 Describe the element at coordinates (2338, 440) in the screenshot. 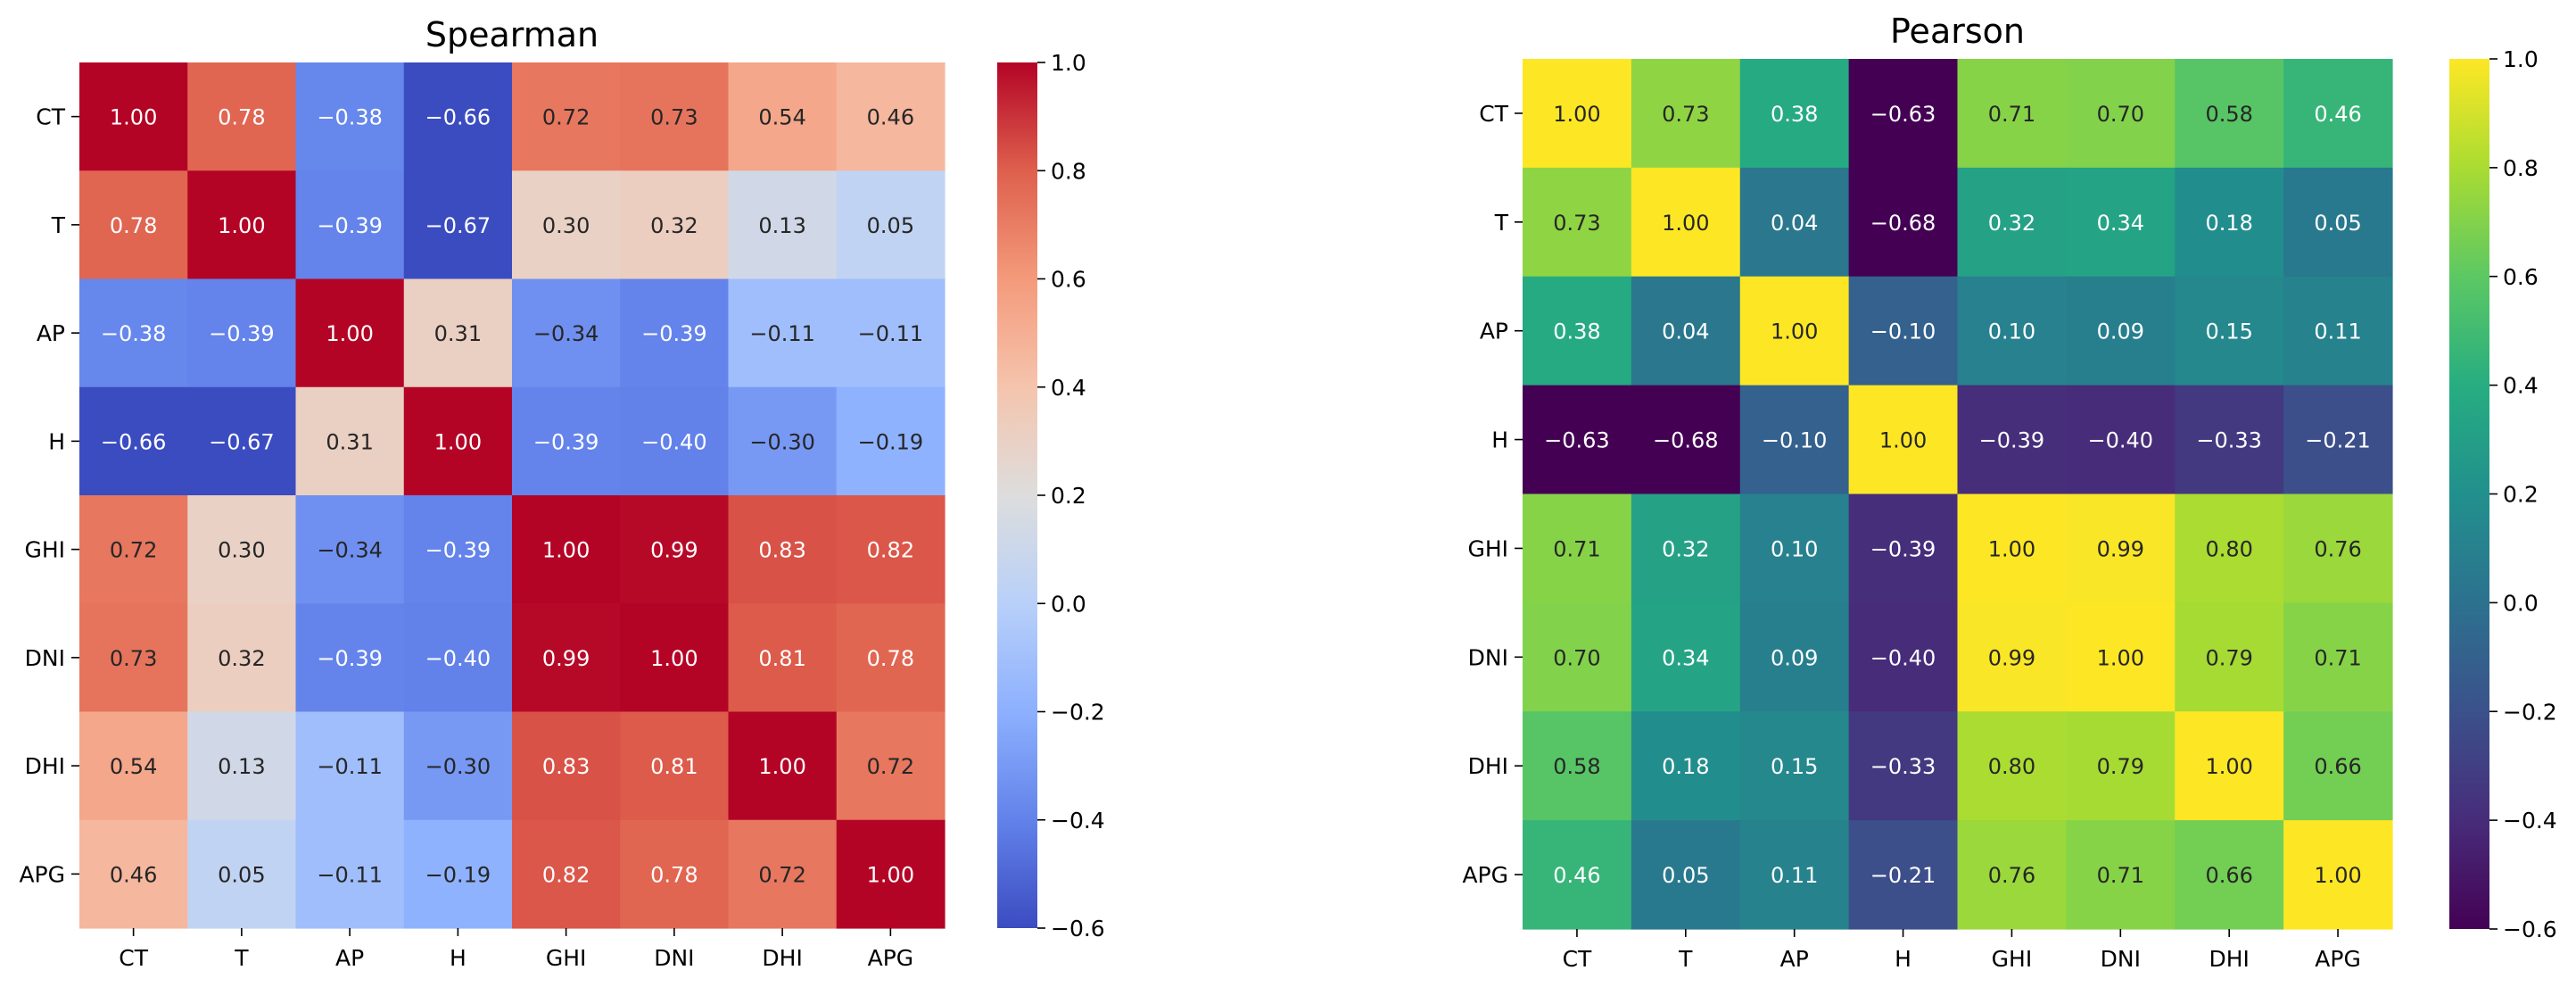

I see `pearson-cell-H-APG` at that location.